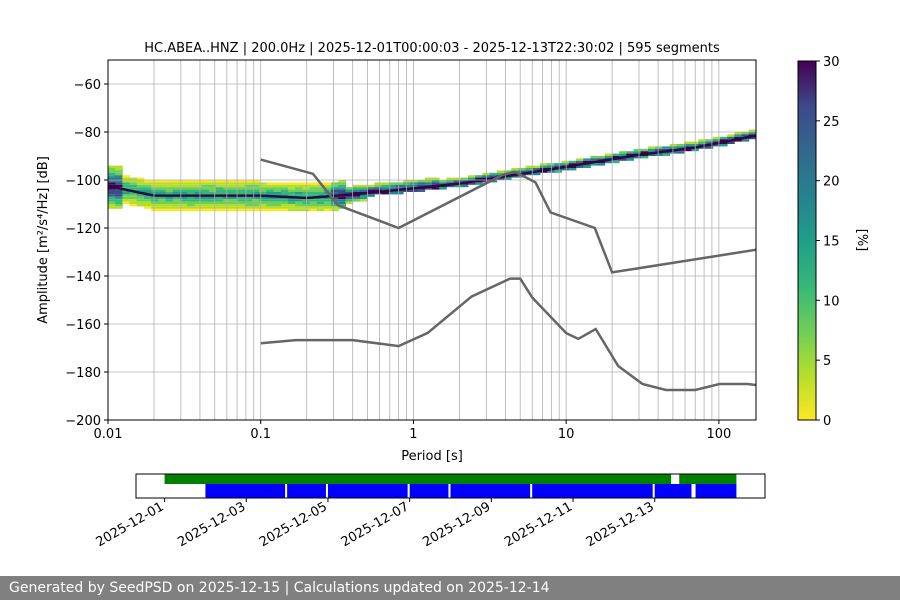  What do you see at coordinates (260, 434) in the screenshot?
I see `x-tick-label: 0.1` at bounding box center [260, 434].